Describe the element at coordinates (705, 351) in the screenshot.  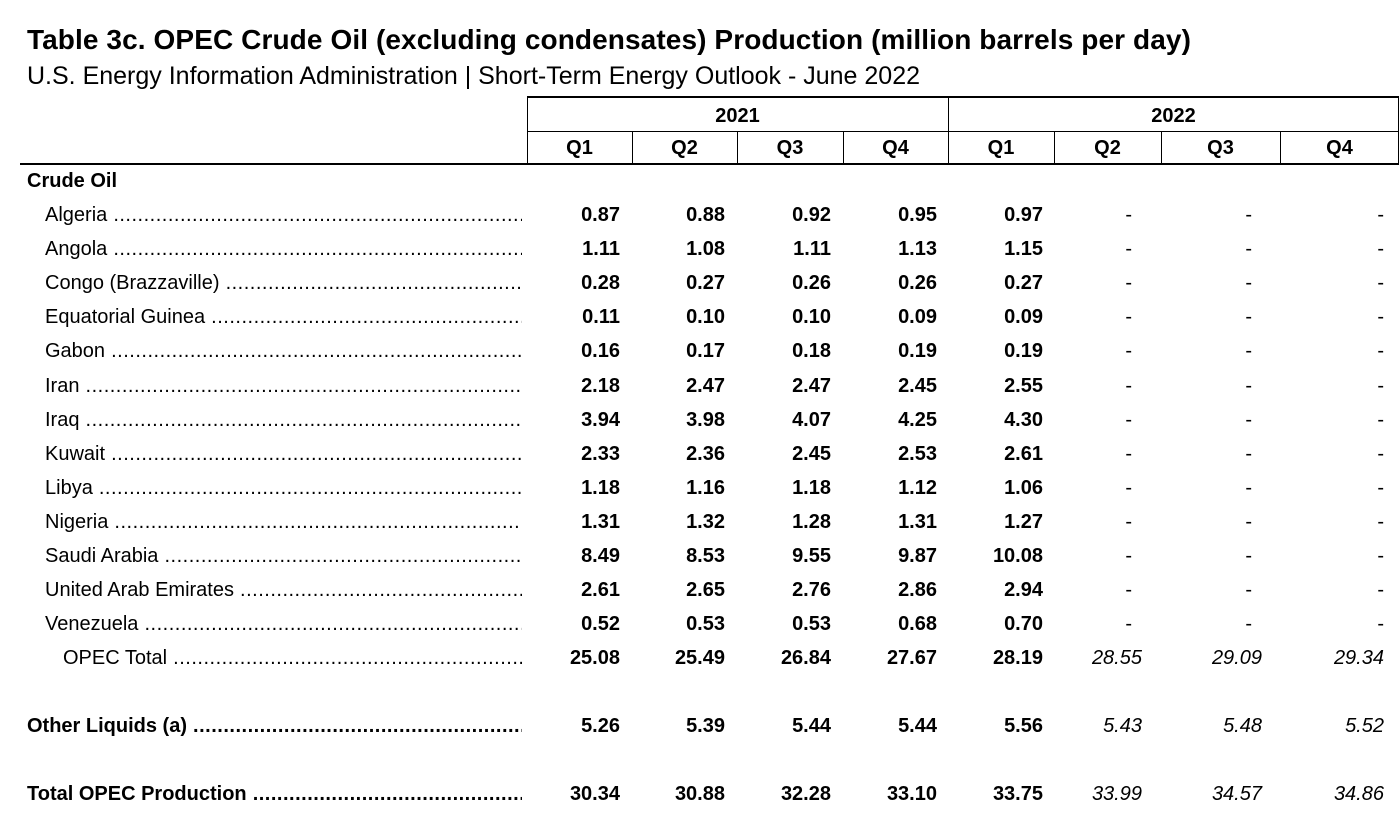
I see `cell-value: 0.17` at that location.